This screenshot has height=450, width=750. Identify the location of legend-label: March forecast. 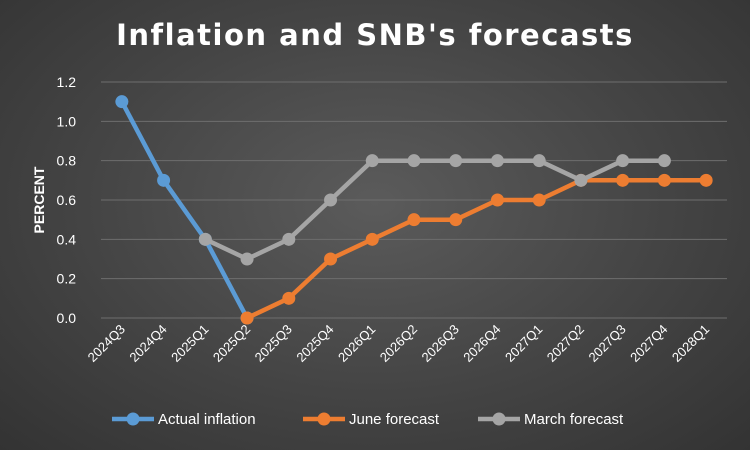
(574, 419).